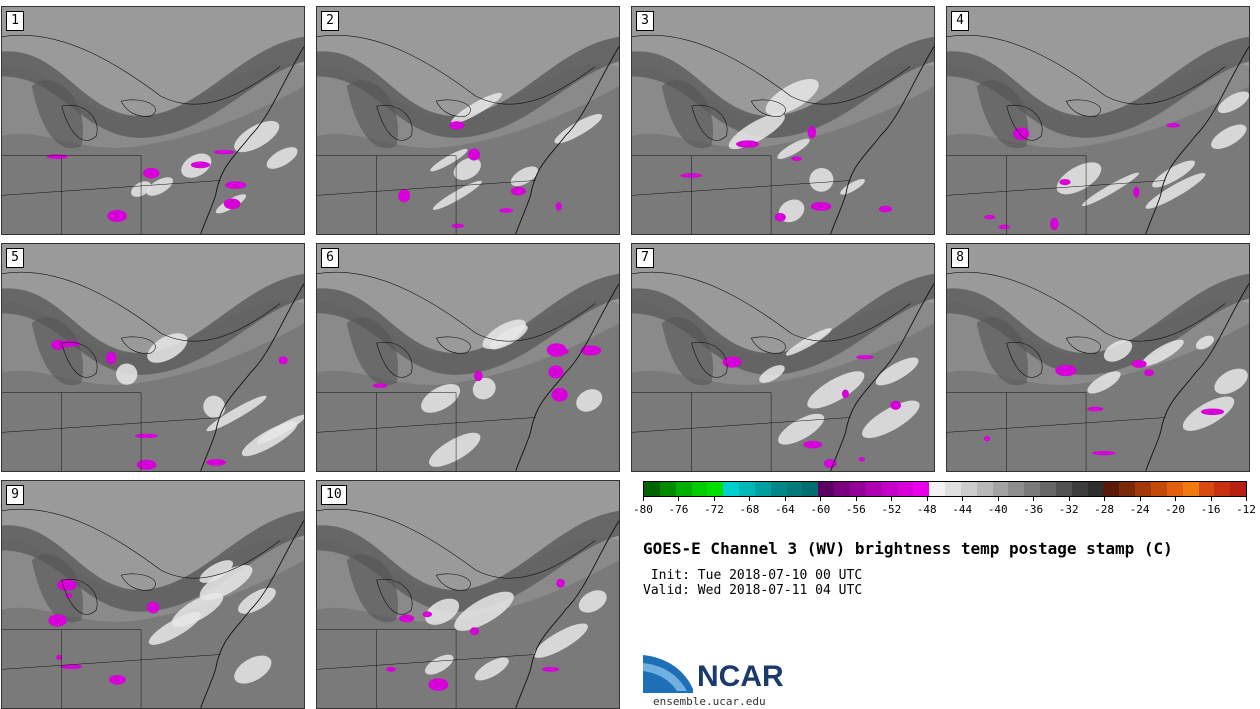  Describe the element at coordinates (997, 509) in the screenshot. I see `colorbar-tick-label: -40` at that location.